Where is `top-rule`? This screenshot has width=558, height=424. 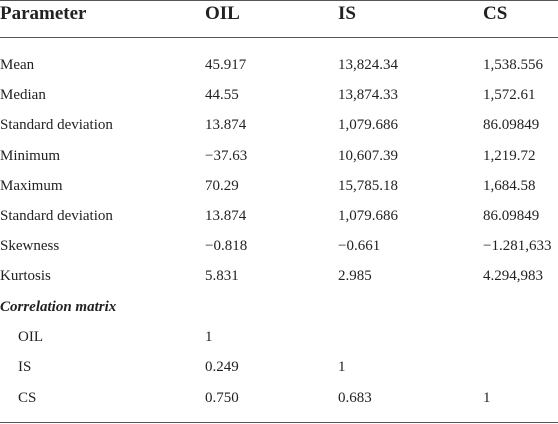
top-rule is located at coordinates (279, 0).